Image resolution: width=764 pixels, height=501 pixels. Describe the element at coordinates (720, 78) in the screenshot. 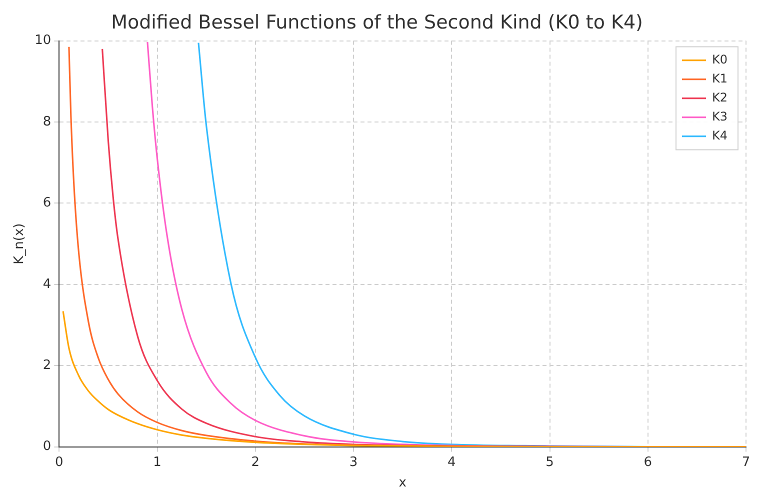

I see `legend-label: K1` at that location.